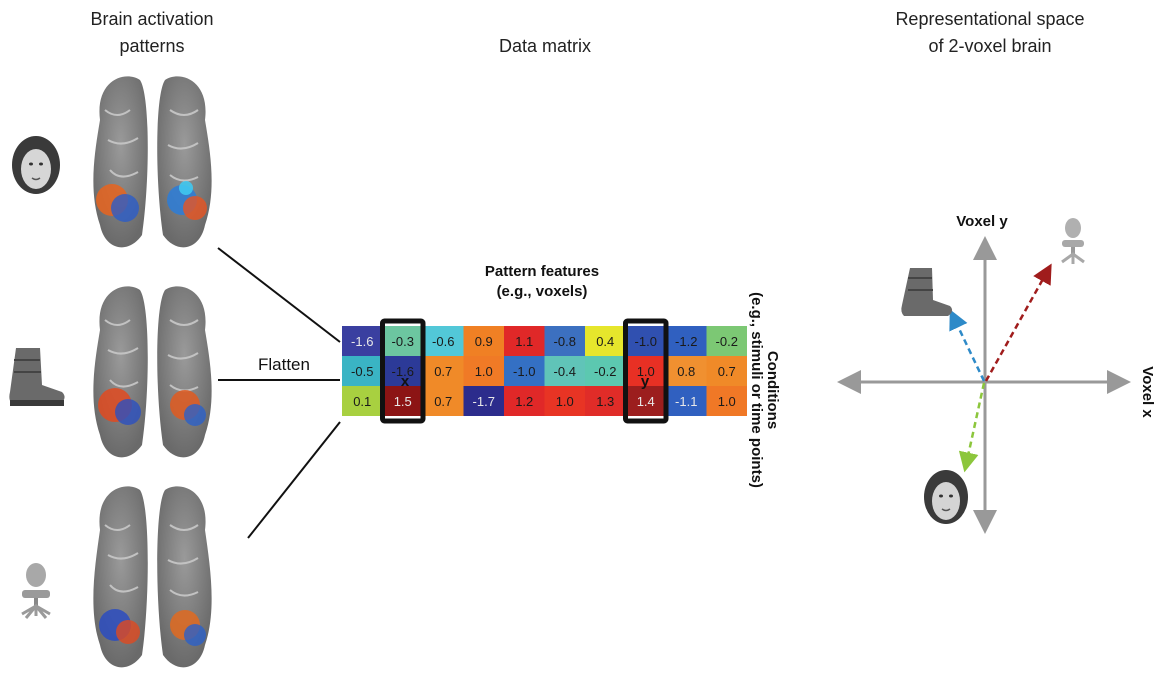 The width and height of the screenshot is (1157, 689). I want to click on matrix-cell-value: -1.7, so click(484, 401).